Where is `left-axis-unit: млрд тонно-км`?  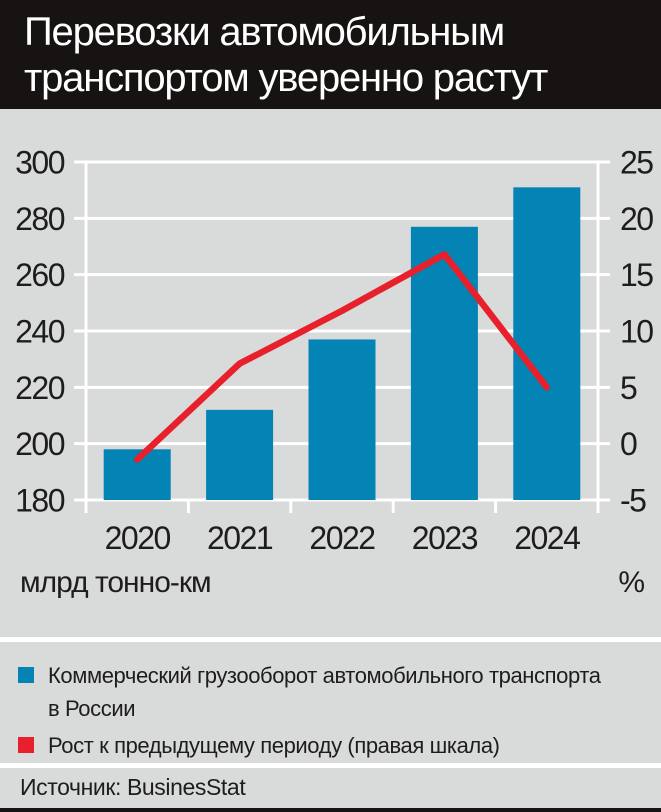
left-axis-unit: млрд тонно-км is located at coordinates (116, 582).